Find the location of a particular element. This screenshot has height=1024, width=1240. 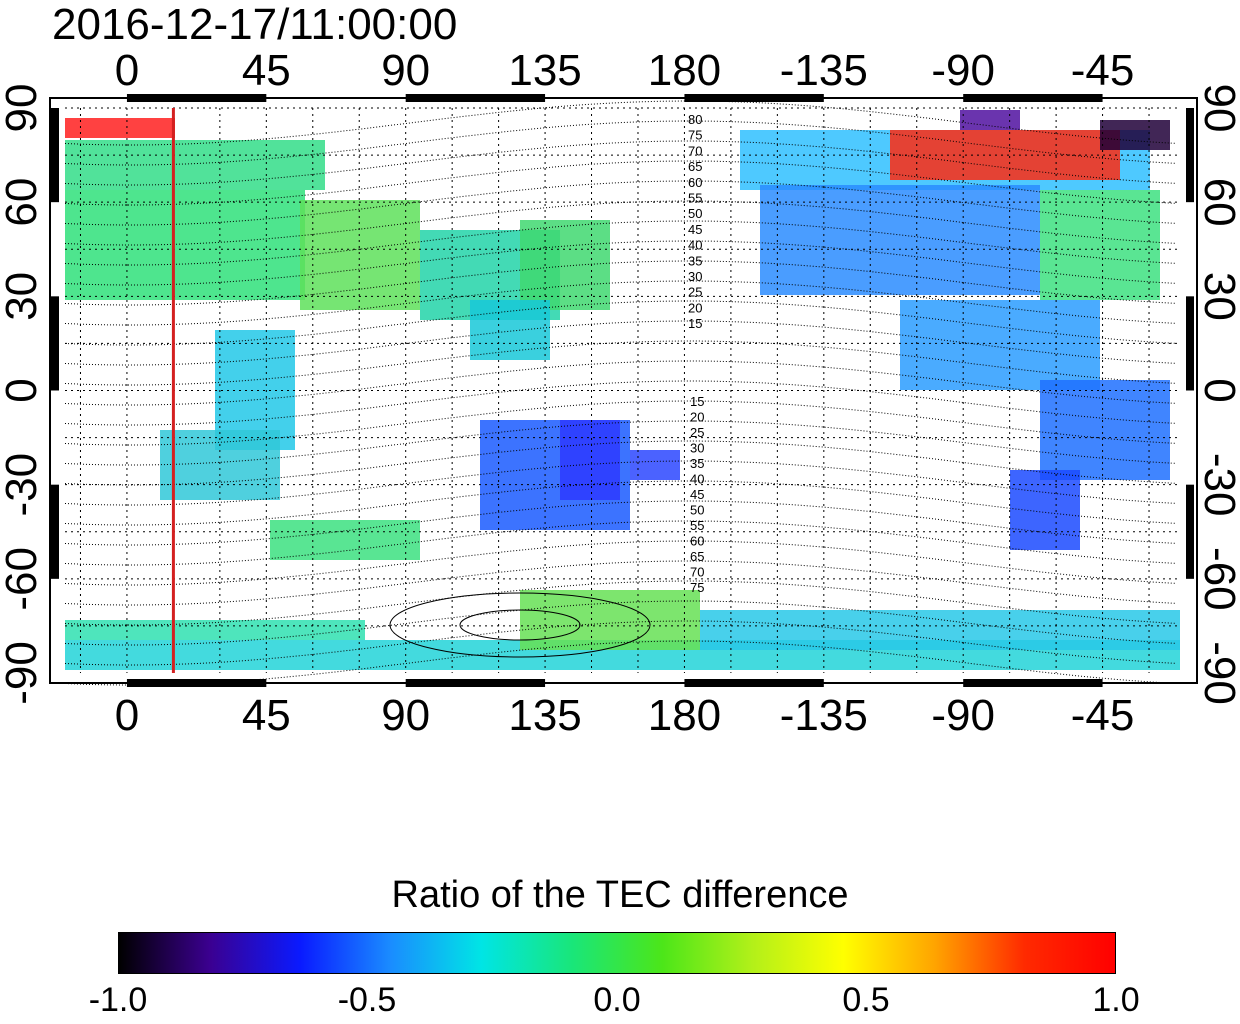

colorbar-tick-label: 0.5 is located at coordinates (866, 1000).